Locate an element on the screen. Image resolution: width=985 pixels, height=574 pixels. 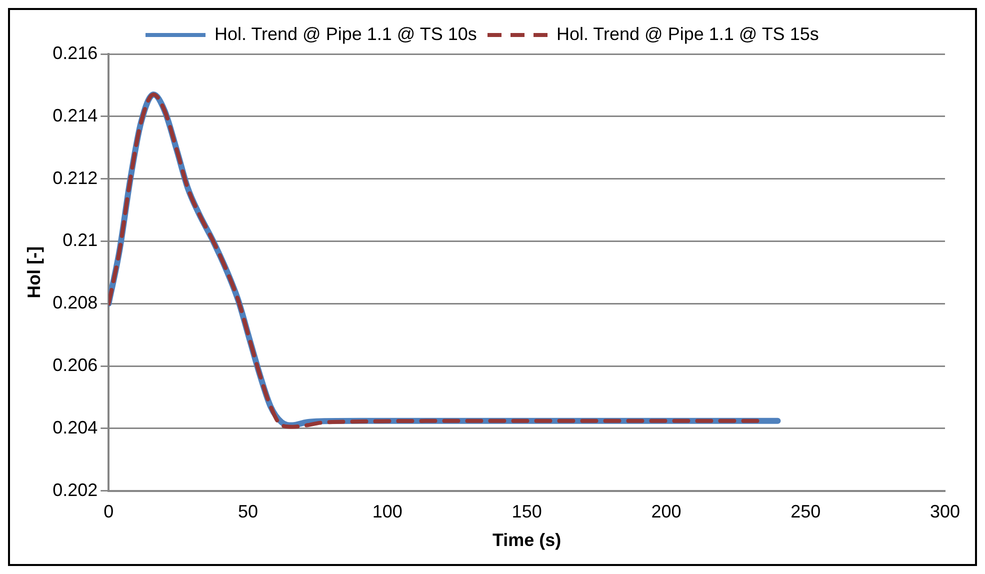
x-axis-title: Time (s) is located at coordinates (527, 540).